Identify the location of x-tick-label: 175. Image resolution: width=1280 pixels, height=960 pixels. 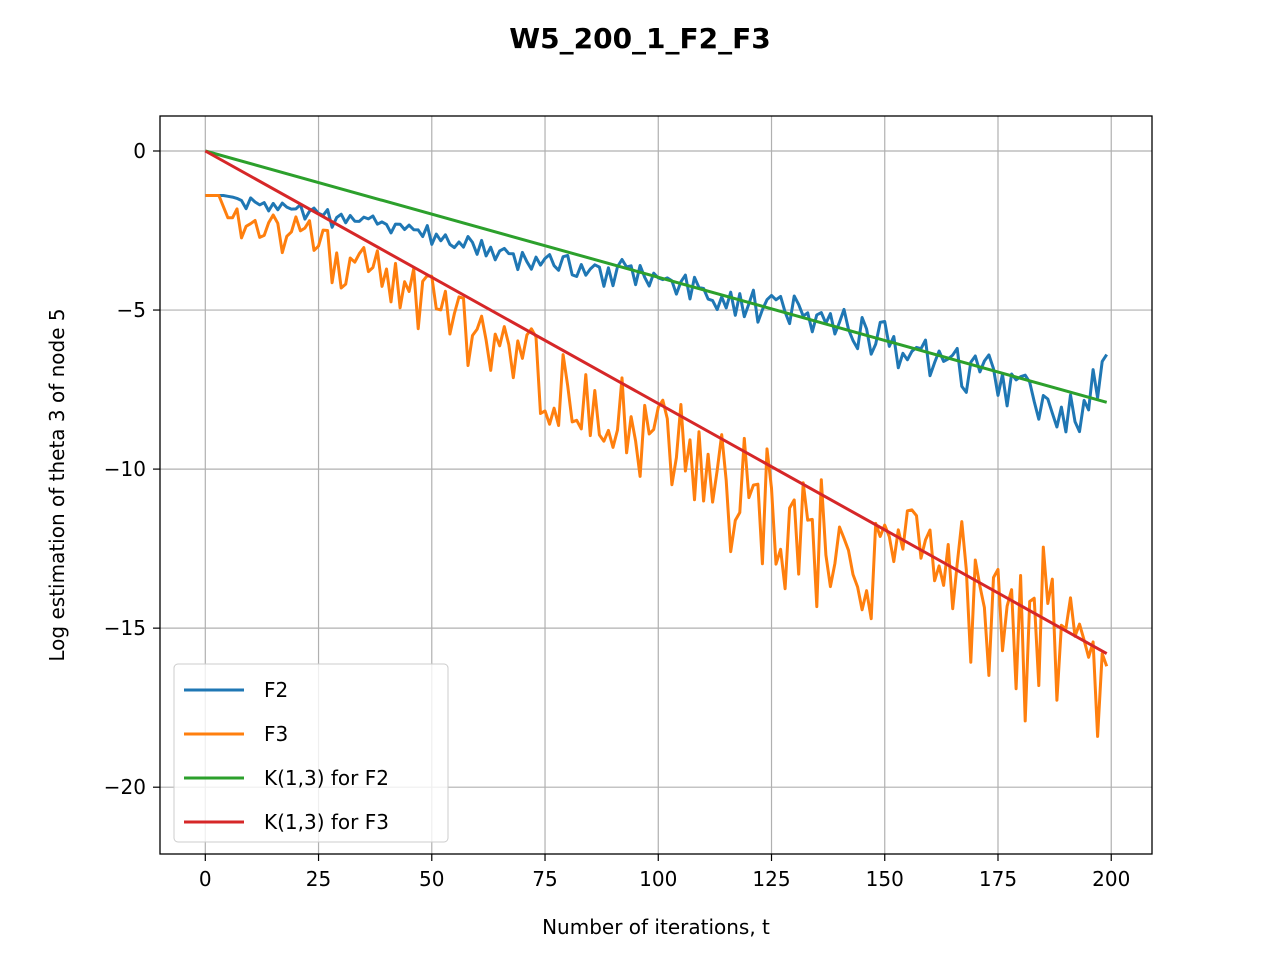
(998, 879).